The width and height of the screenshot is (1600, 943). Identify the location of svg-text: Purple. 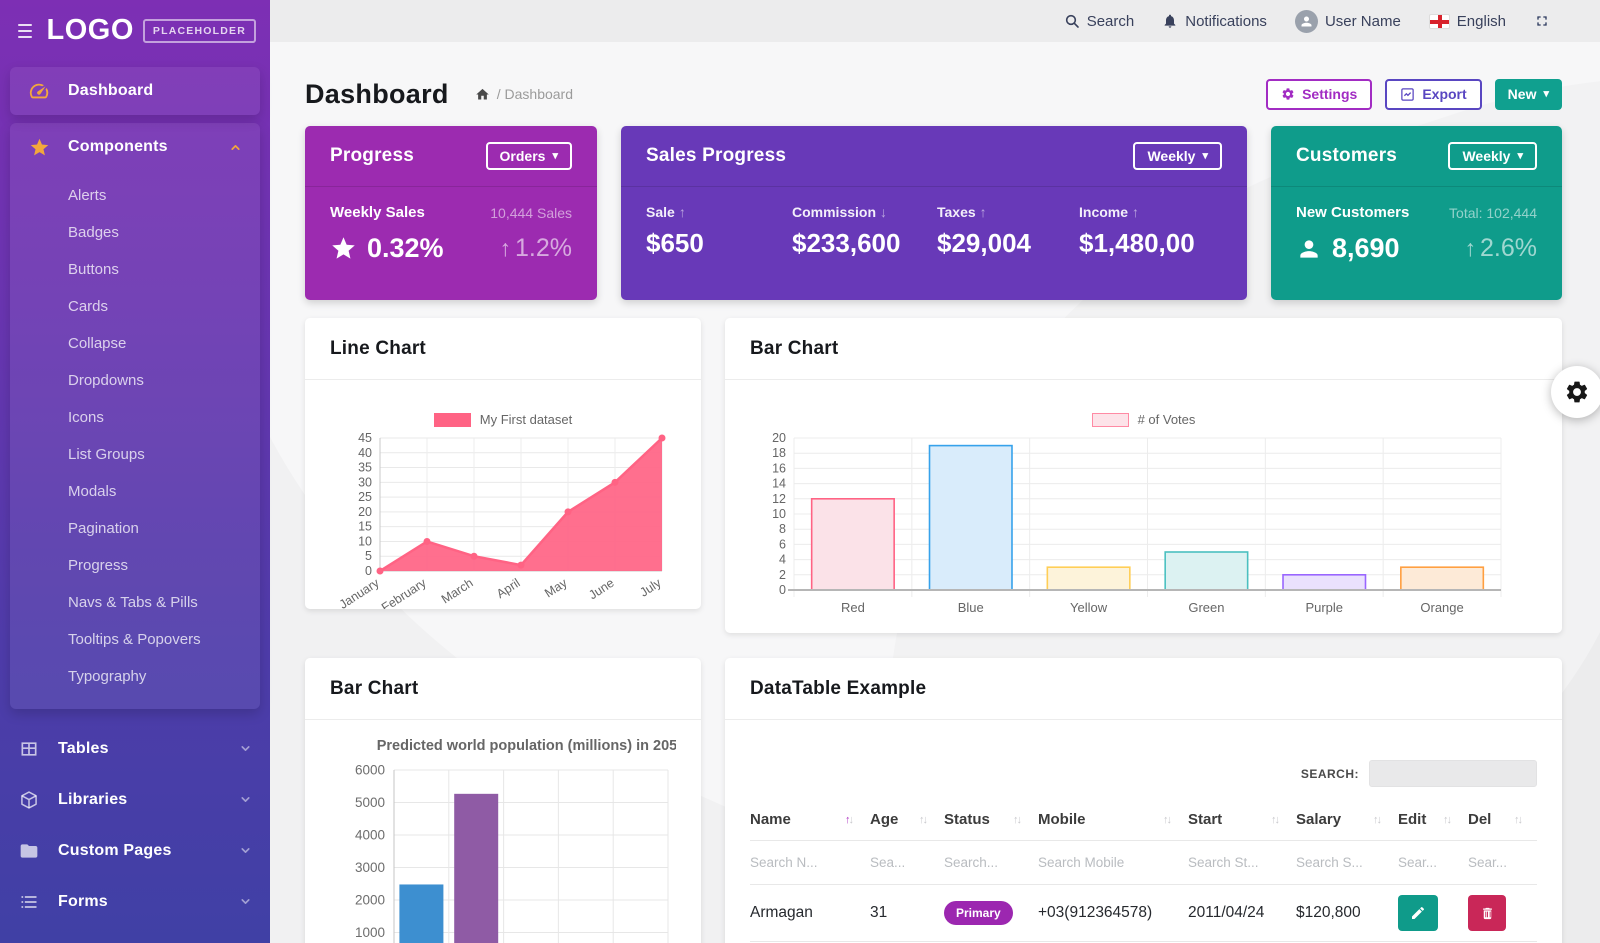
(1324, 607).